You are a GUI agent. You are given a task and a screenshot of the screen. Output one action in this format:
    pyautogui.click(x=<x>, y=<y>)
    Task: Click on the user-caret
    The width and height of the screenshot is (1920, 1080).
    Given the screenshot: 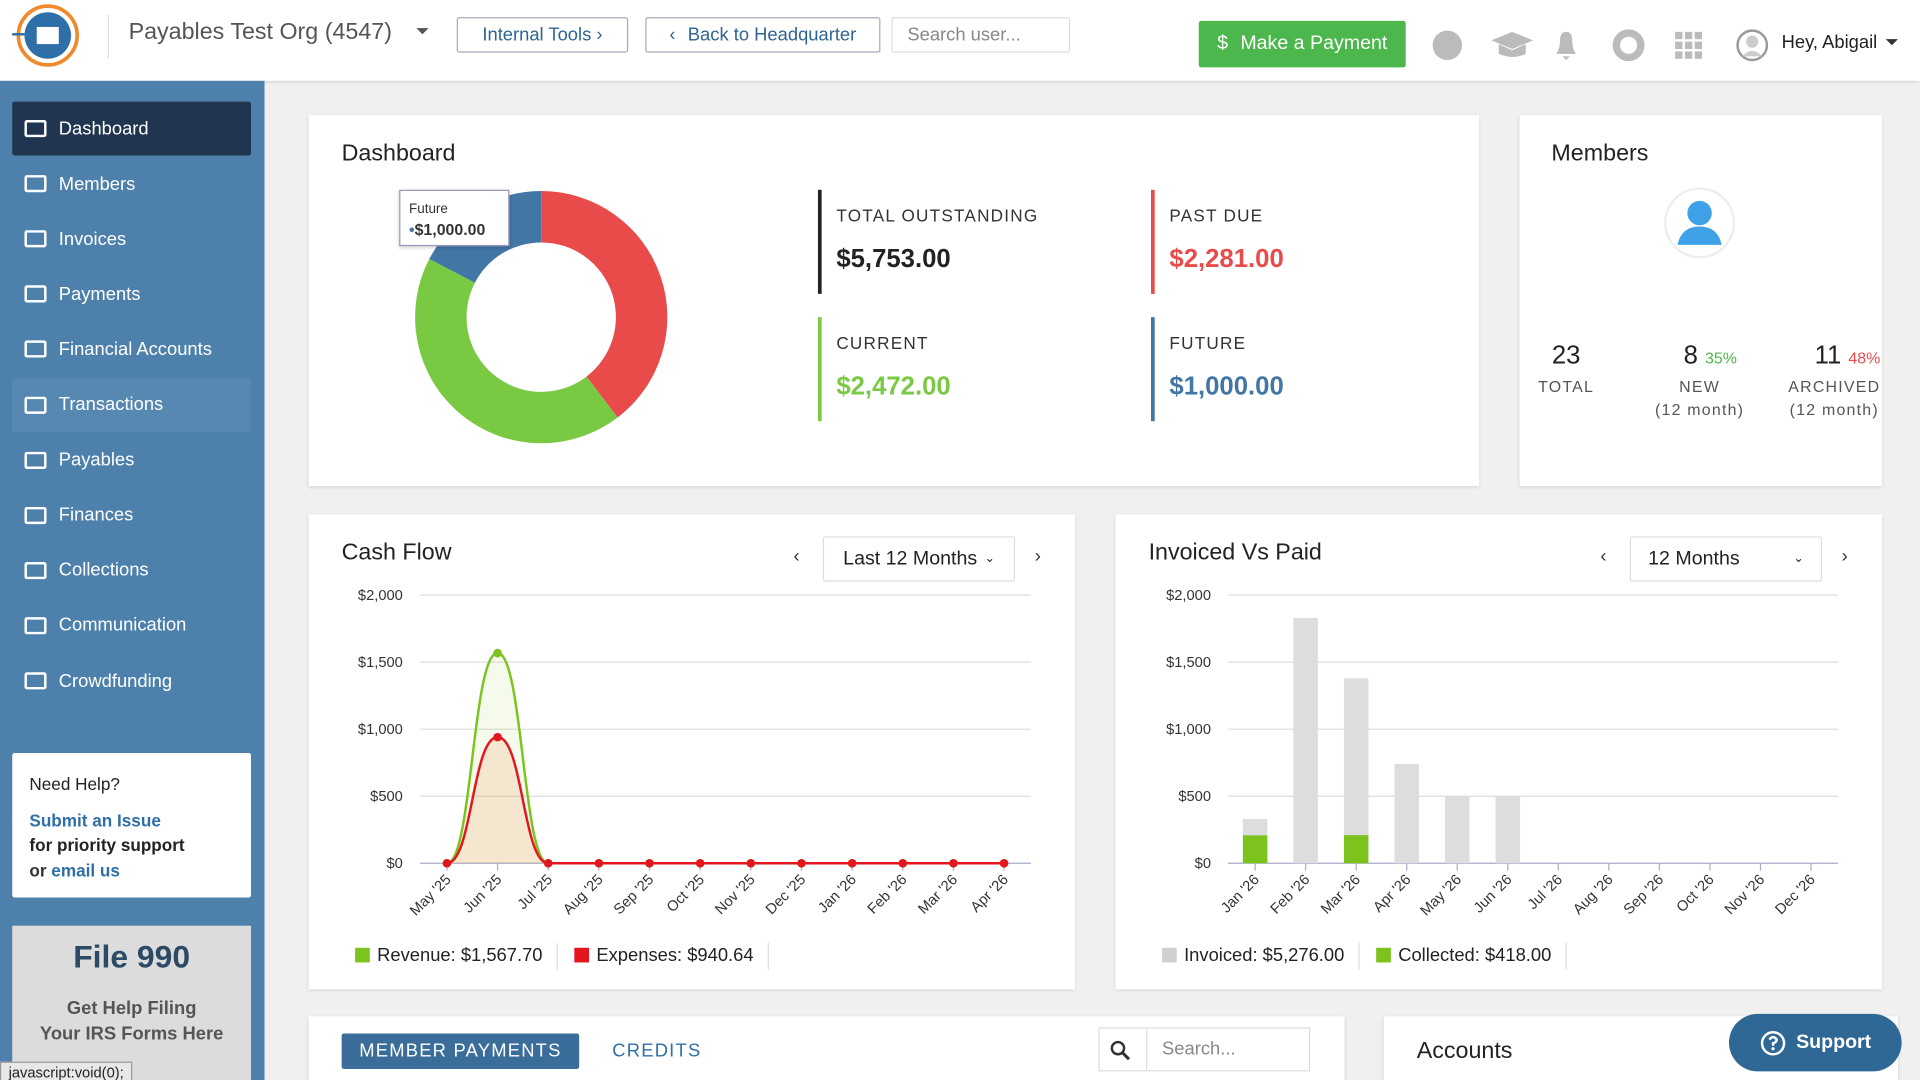 What is the action you would take?
    pyautogui.click(x=1891, y=43)
    